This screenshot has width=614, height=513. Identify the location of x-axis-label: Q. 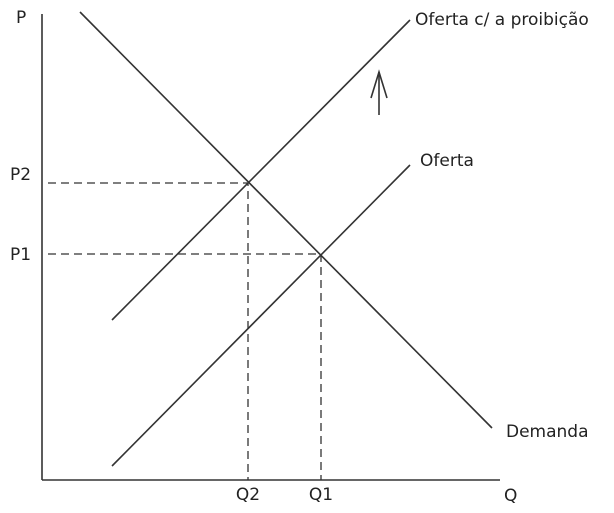
(510, 496).